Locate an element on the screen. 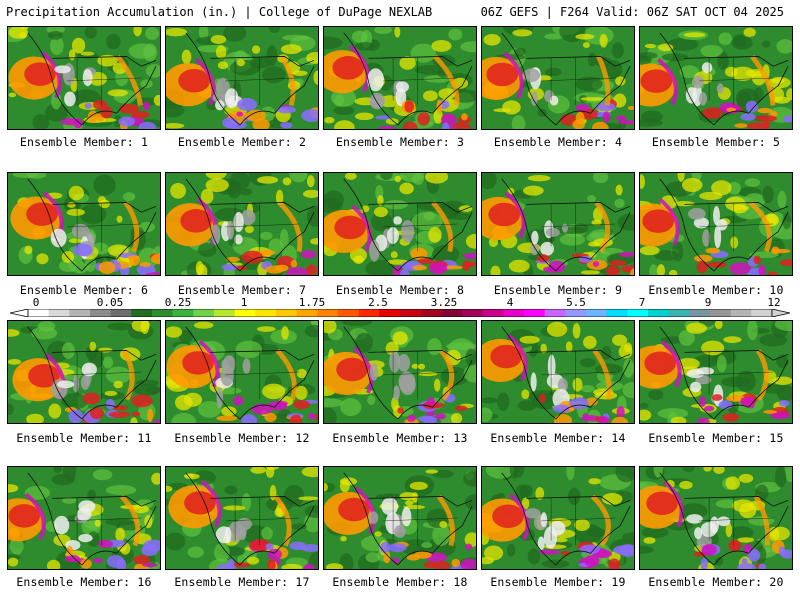  ensemble-member-label: Ensemble Member: 17 is located at coordinates (242, 582).